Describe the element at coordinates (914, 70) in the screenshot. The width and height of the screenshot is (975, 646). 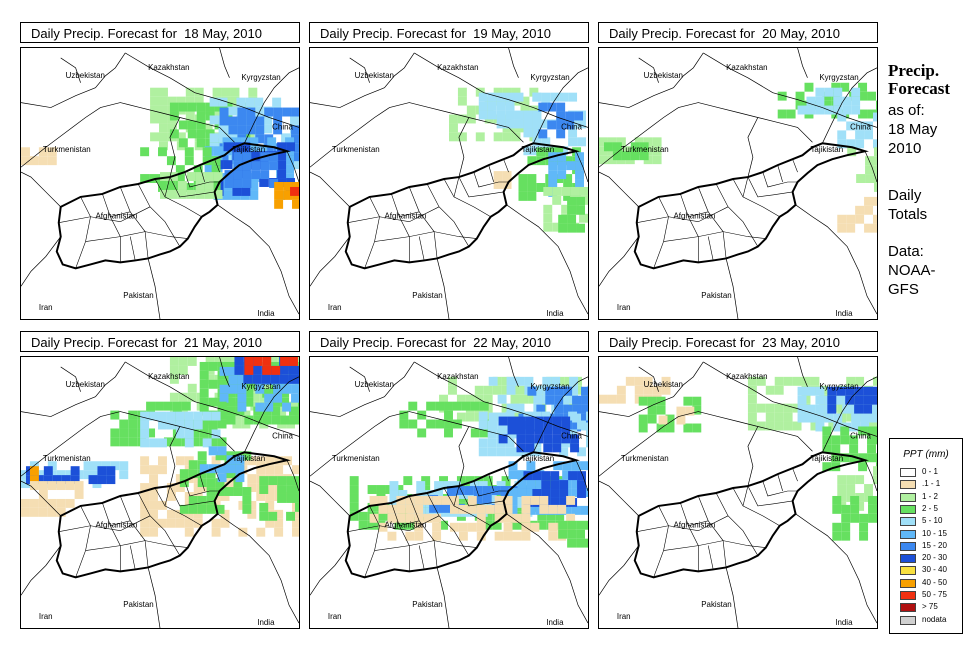
I see `sidebar-title-line1: Precip.` at that location.